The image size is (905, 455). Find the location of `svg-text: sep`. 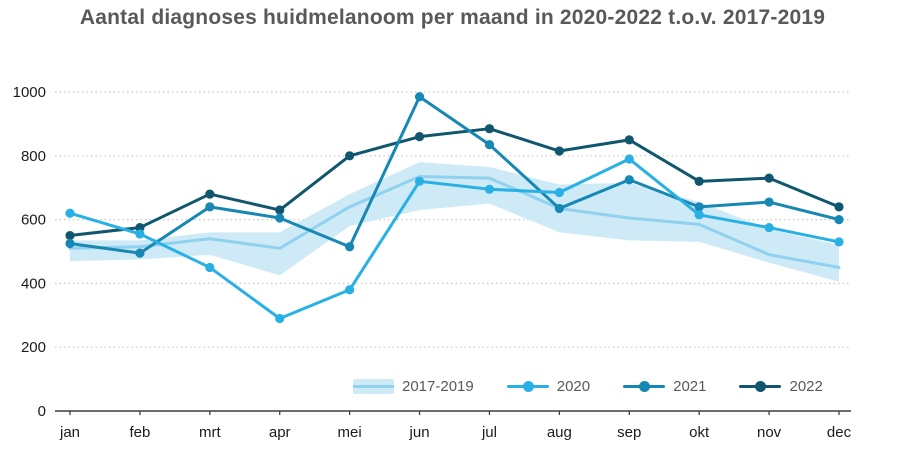

svg-text: sep is located at coordinates (629, 432).